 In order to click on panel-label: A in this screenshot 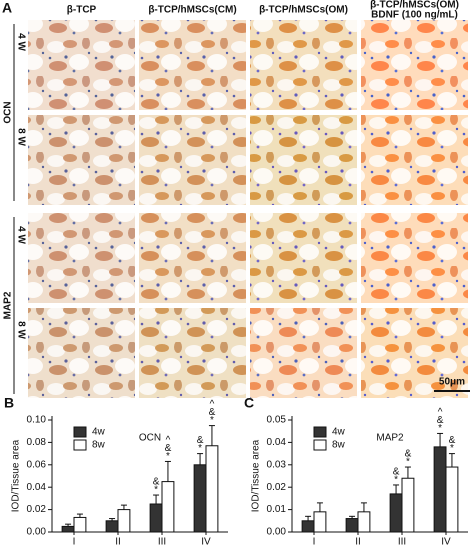, I will do `click(7, 8)`.